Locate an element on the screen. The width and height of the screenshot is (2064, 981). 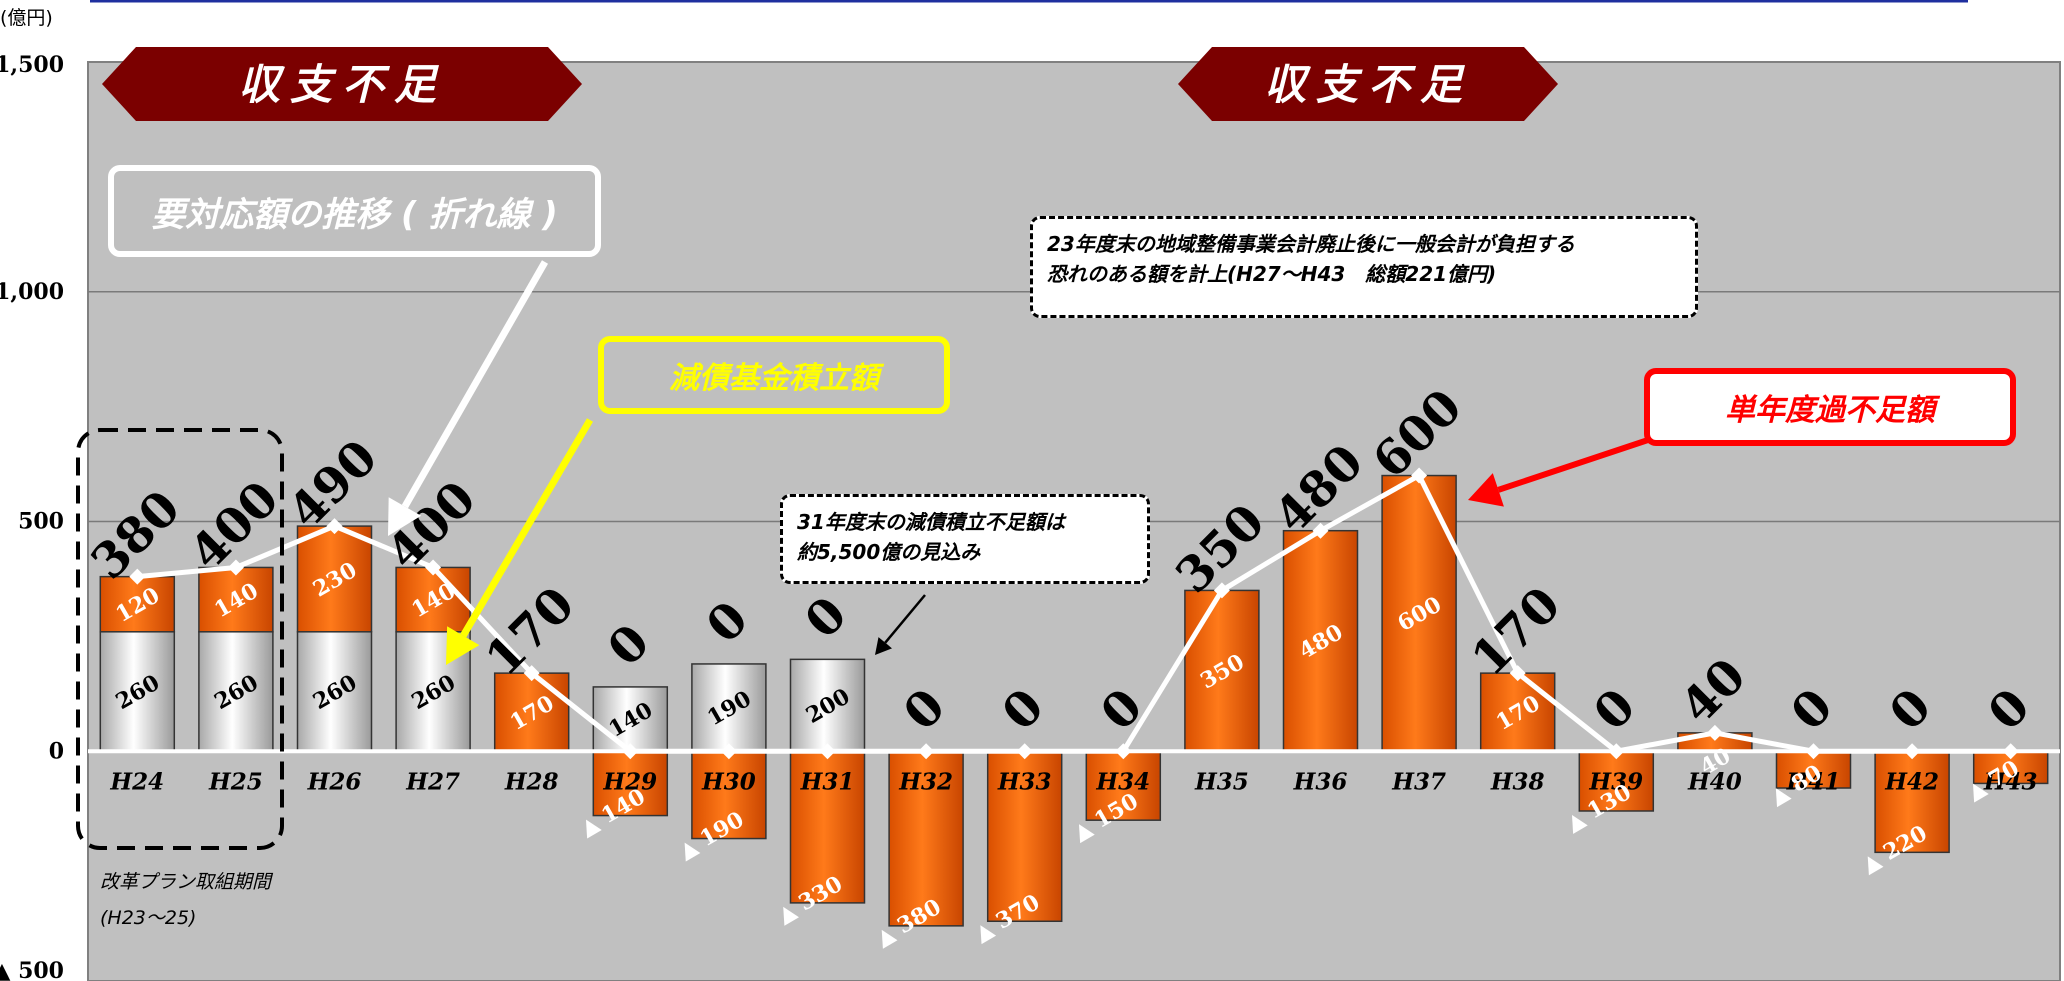
x-tick-label: H39 is located at coordinates (1615, 781).